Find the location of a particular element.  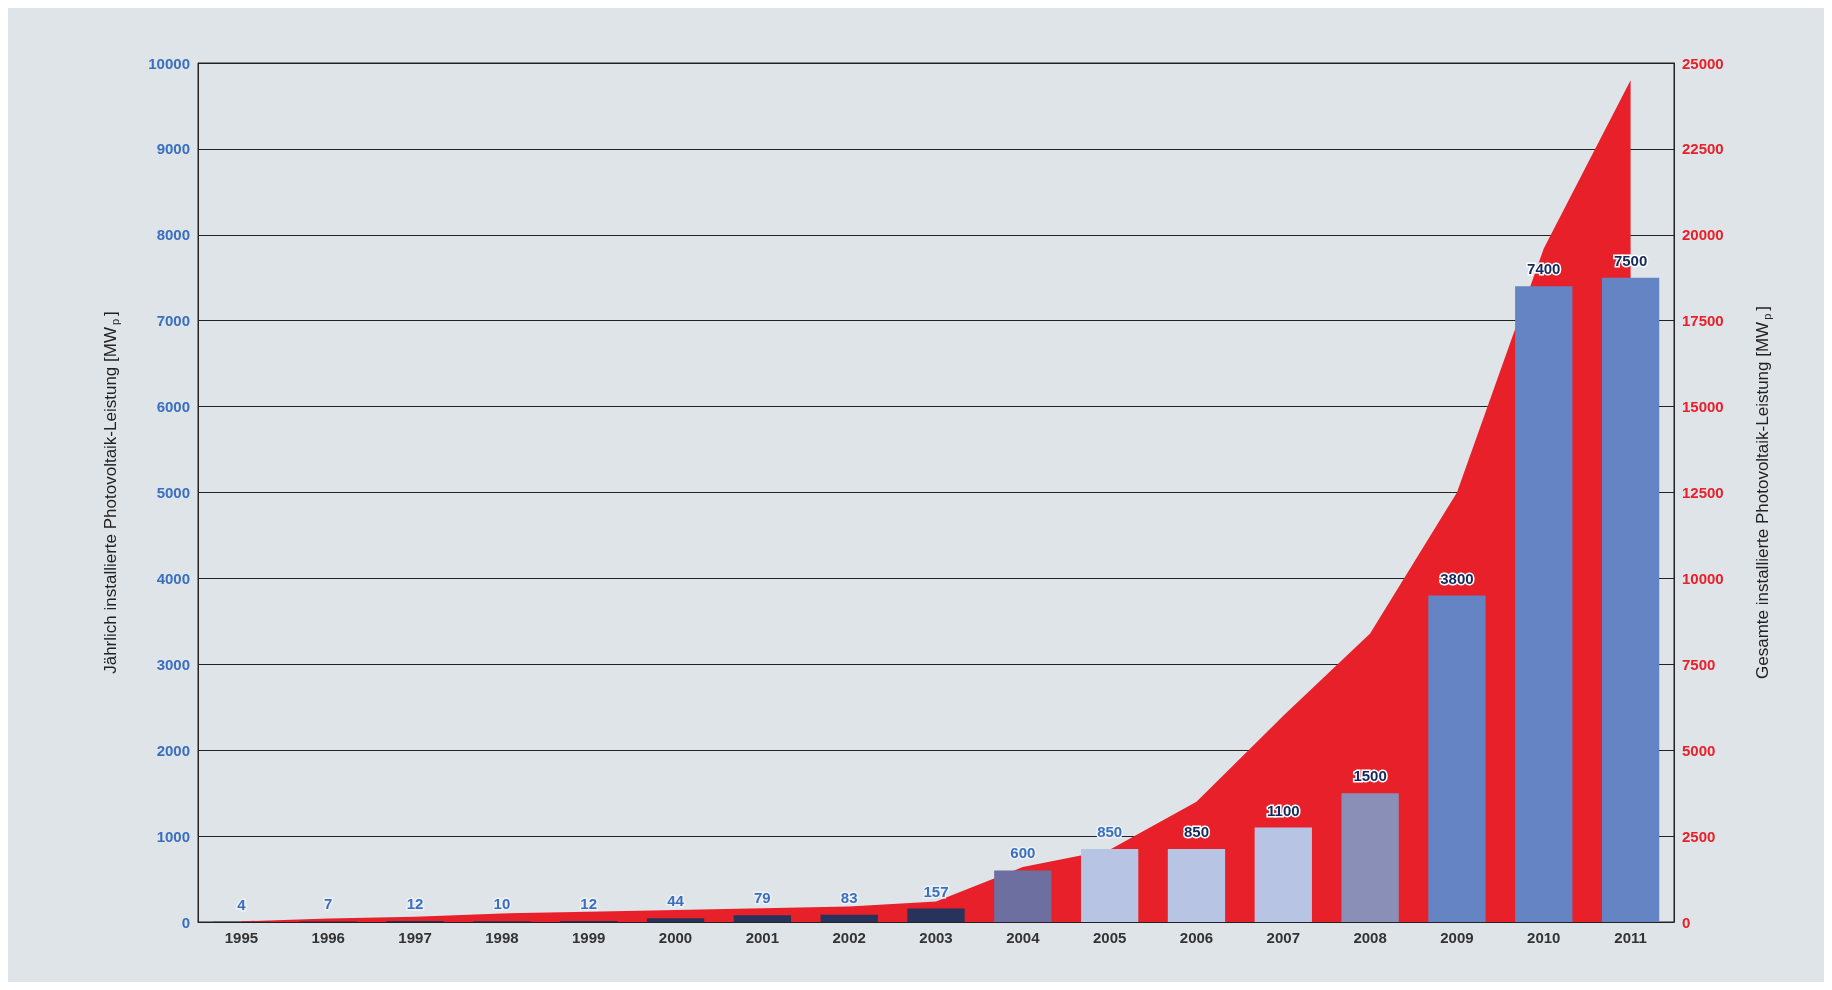

x-tick-label: 2011 is located at coordinates (1630, 937).